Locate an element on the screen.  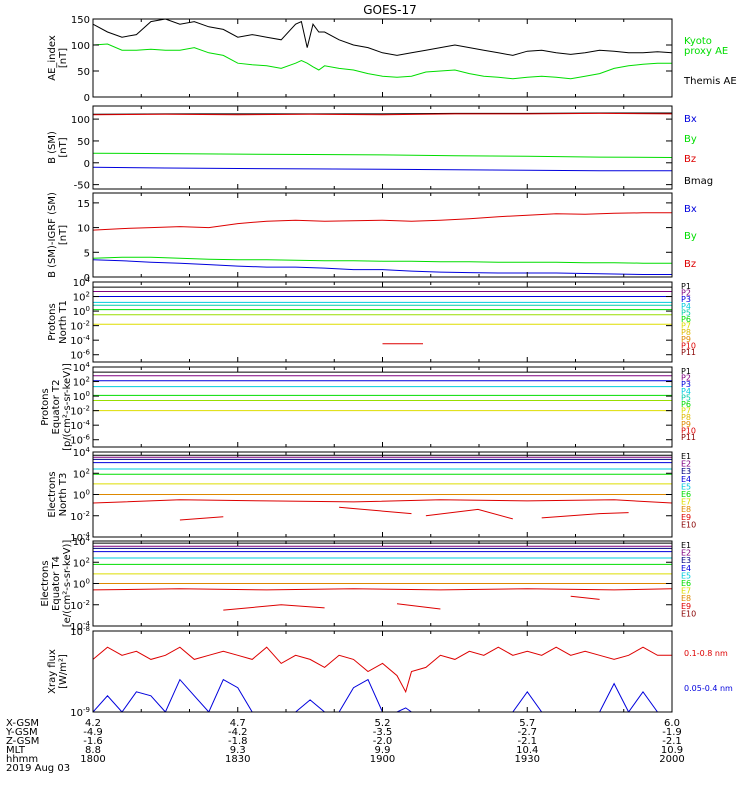
legend-item: E1 is located at coordinates (686, 456).